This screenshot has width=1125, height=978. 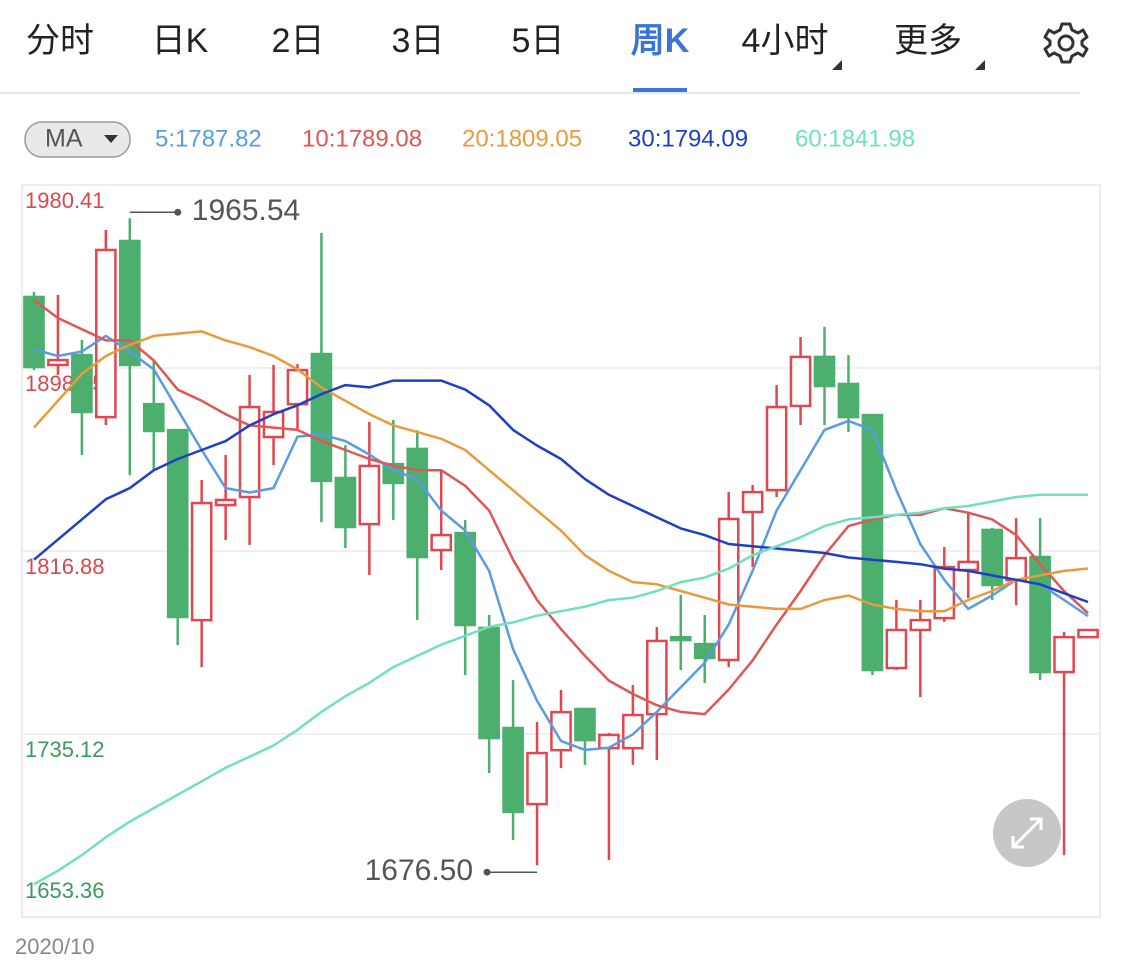 I want to click on high-dot, so click(x=178, y=212).